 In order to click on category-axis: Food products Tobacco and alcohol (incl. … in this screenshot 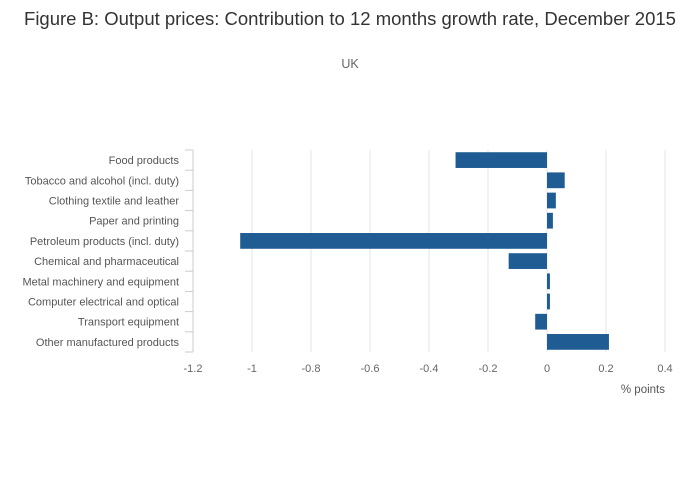, I will do `click(108, 251)`.